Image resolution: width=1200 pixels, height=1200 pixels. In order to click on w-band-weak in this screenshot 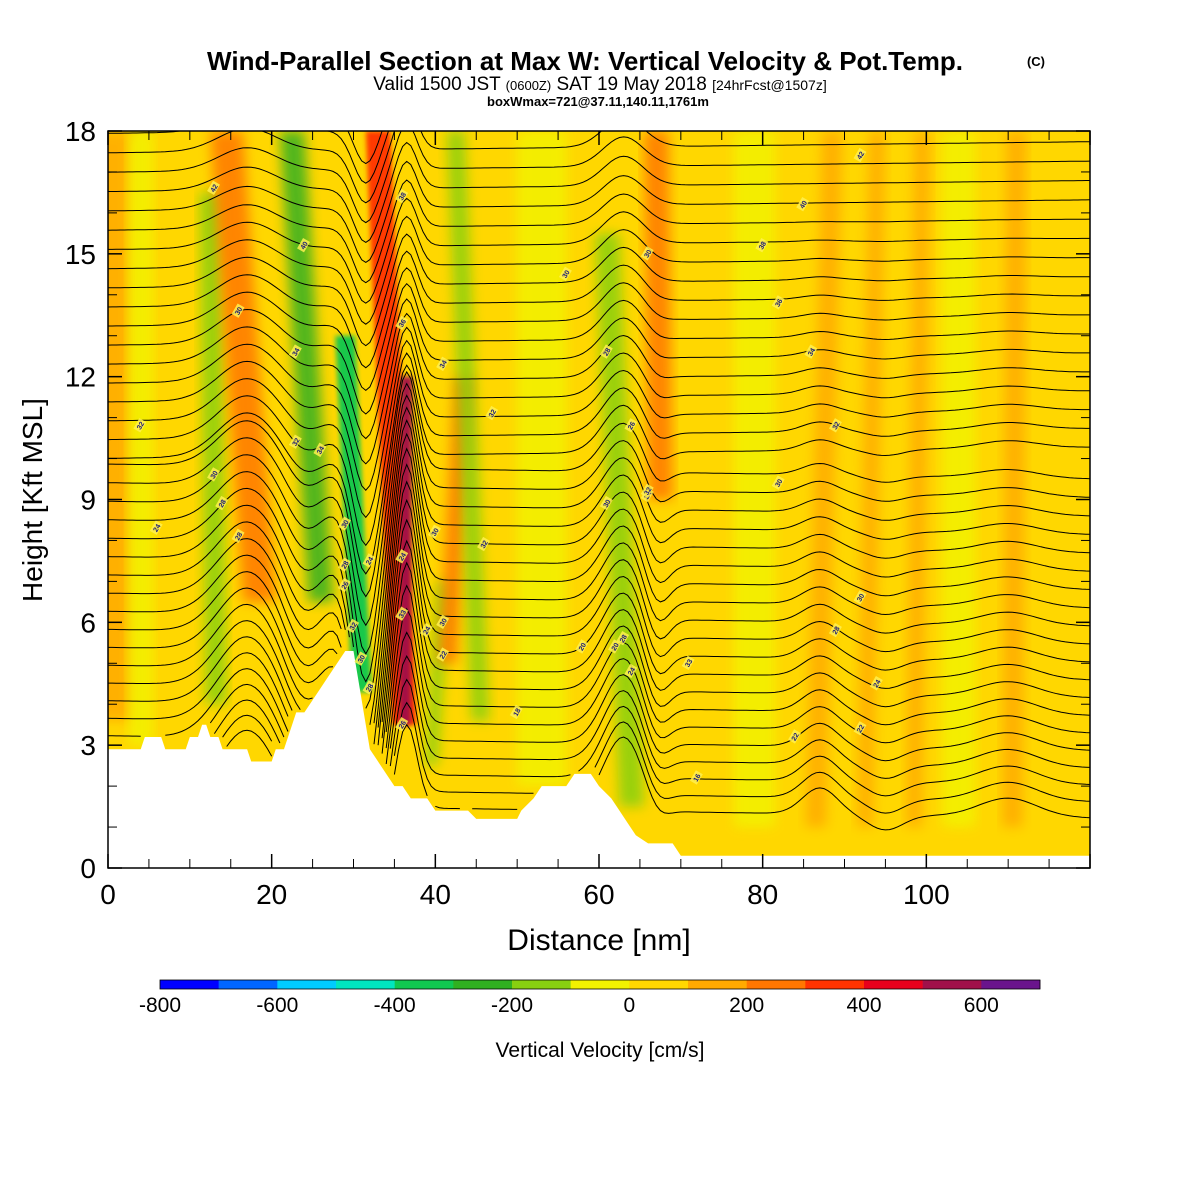, I will do `click(754, 479)`.